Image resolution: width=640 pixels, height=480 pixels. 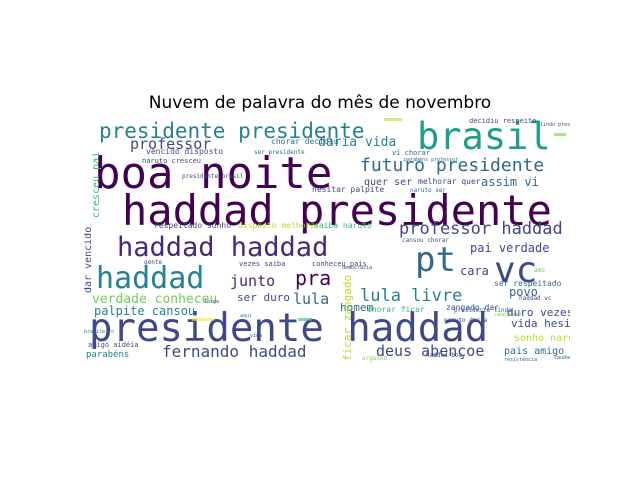 I want to click on word-assim-vi: assim vi, so click(x=510, y=182).